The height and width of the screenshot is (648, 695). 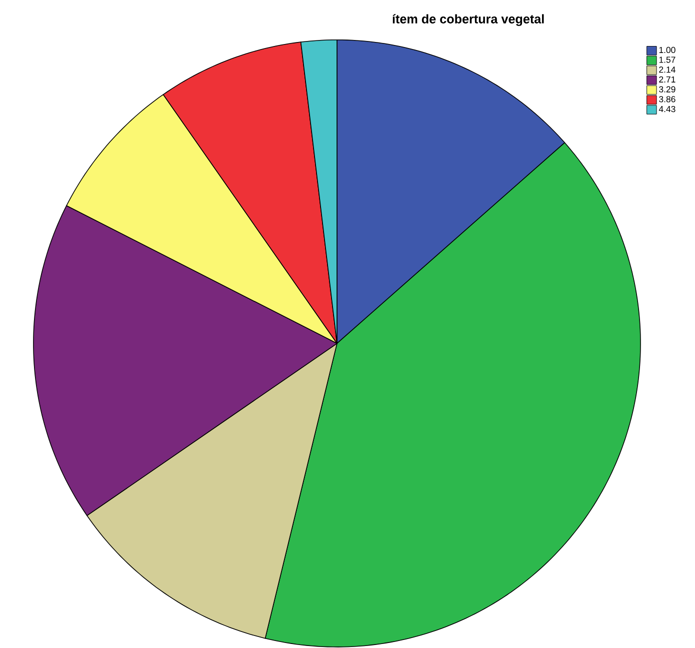 What do you see at coordinates (667, 99) in the screenshot?
I see `legend-label: 3.86` at bounding box center [667, 99].